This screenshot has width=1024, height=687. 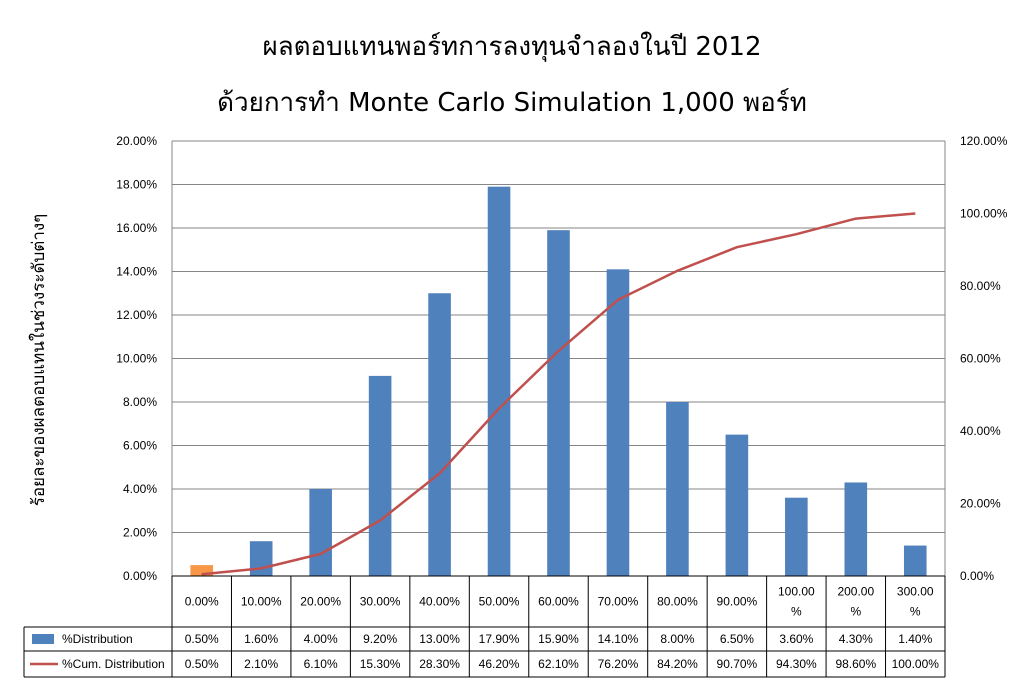 What do you see at coordinates (136, 359) in the screenshot?
I see `y-left-tick-label: 10.00%` at bounding box center [136, 359].